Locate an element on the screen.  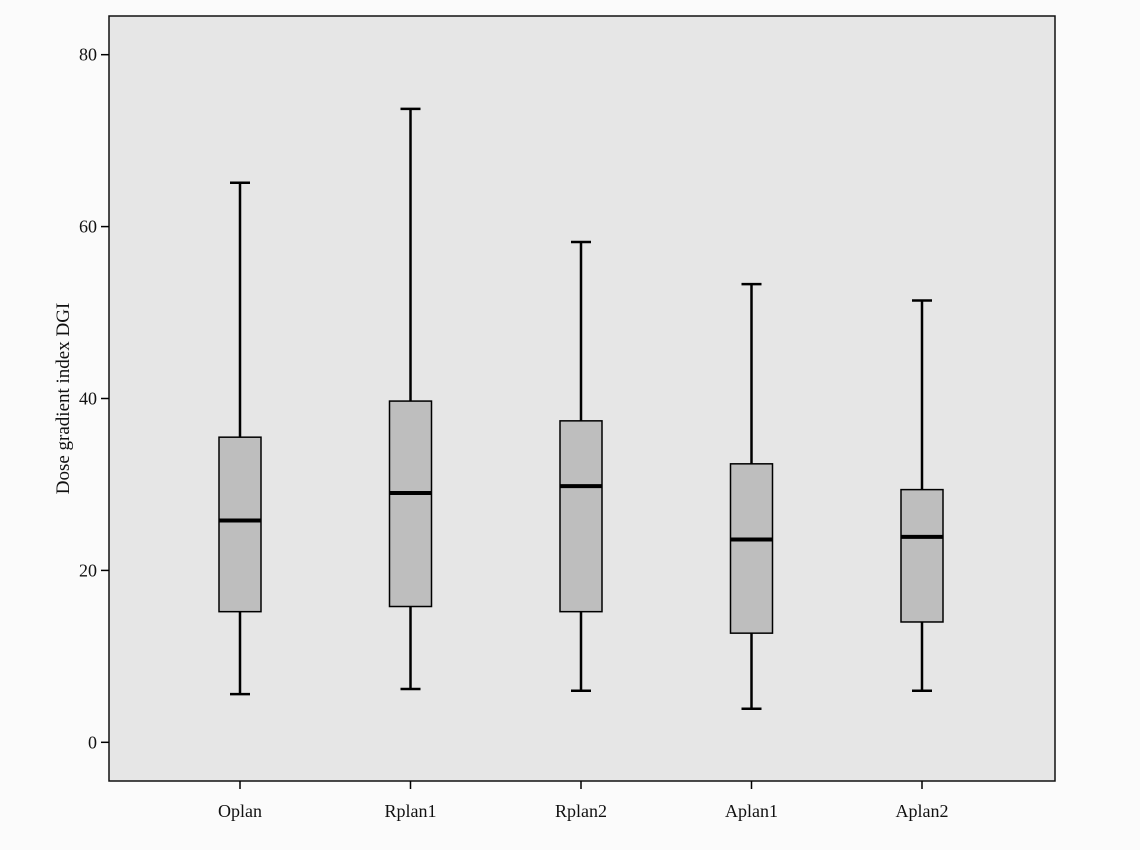
box-oplan is located at coordinates (240, 438).